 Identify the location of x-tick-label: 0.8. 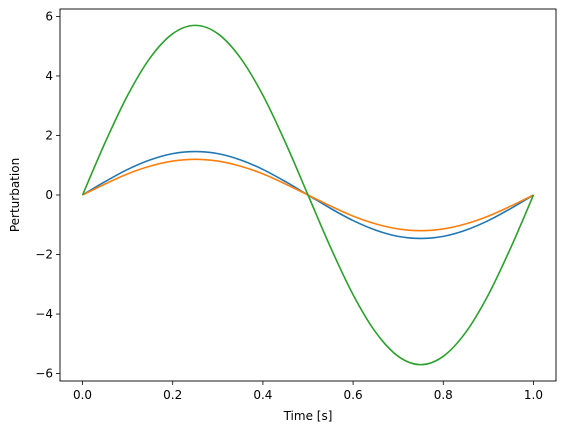
(443, 395).